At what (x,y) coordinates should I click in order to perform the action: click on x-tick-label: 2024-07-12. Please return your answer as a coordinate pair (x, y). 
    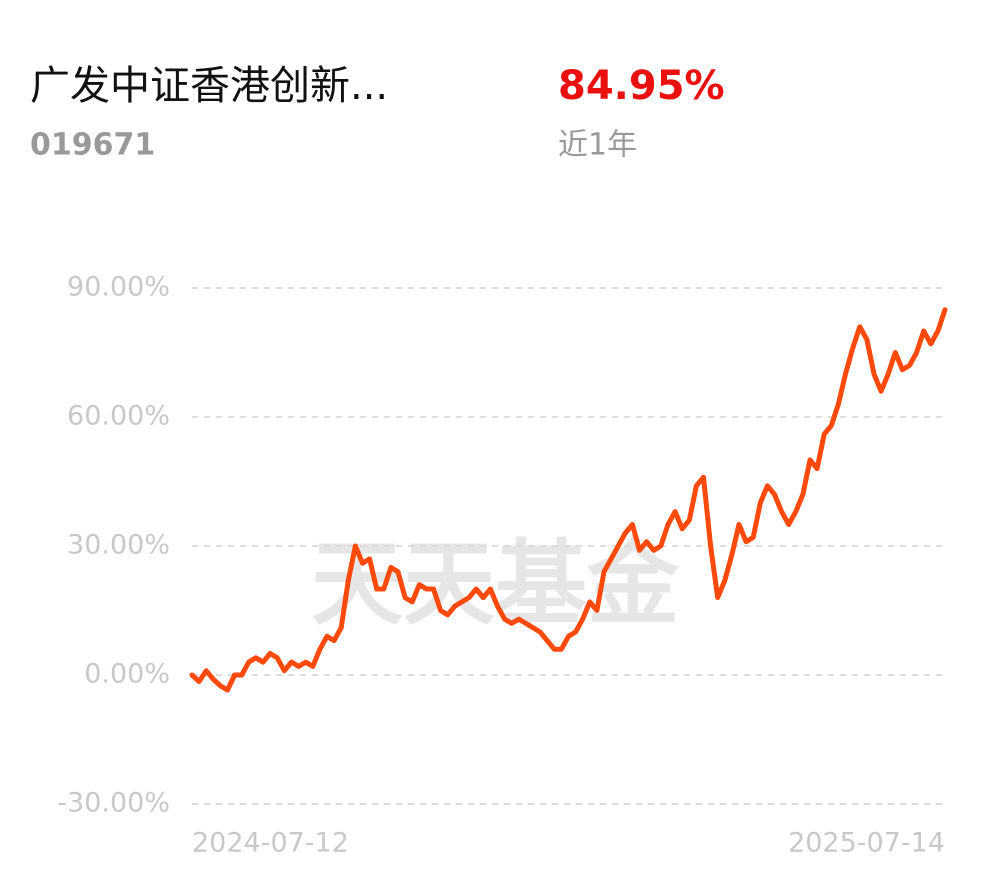
    Looking at the image, I should click on (270, 843).